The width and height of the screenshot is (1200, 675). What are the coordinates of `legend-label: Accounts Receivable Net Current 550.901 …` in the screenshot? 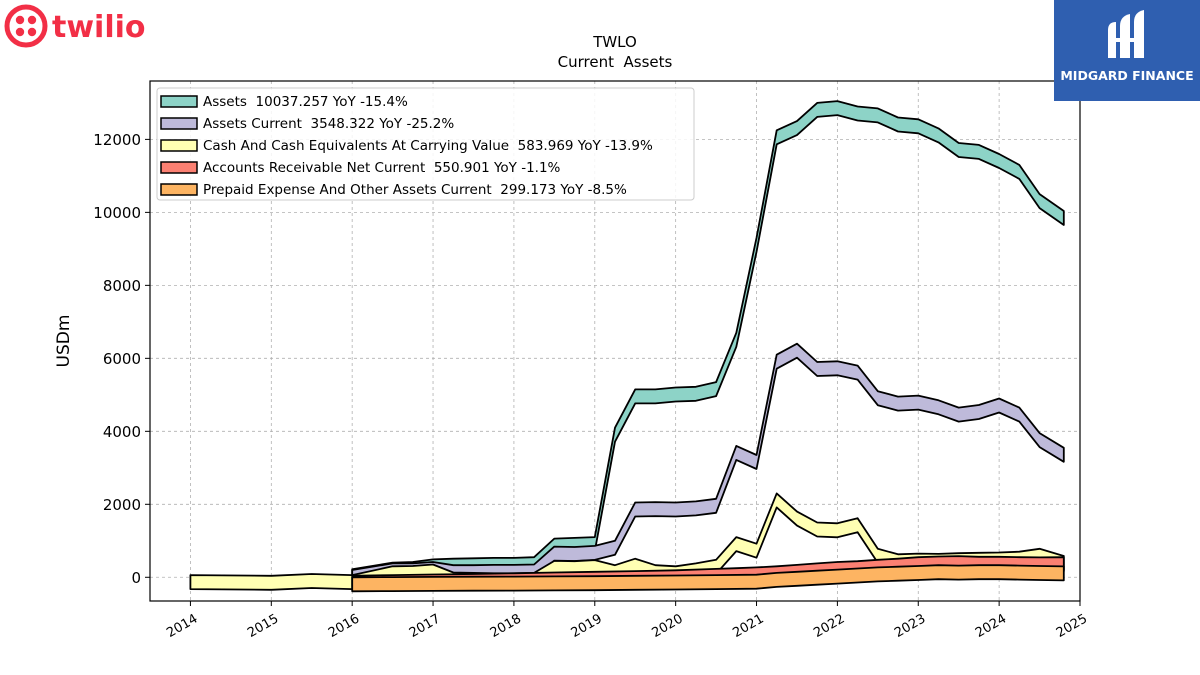 It's located at (382, 168).